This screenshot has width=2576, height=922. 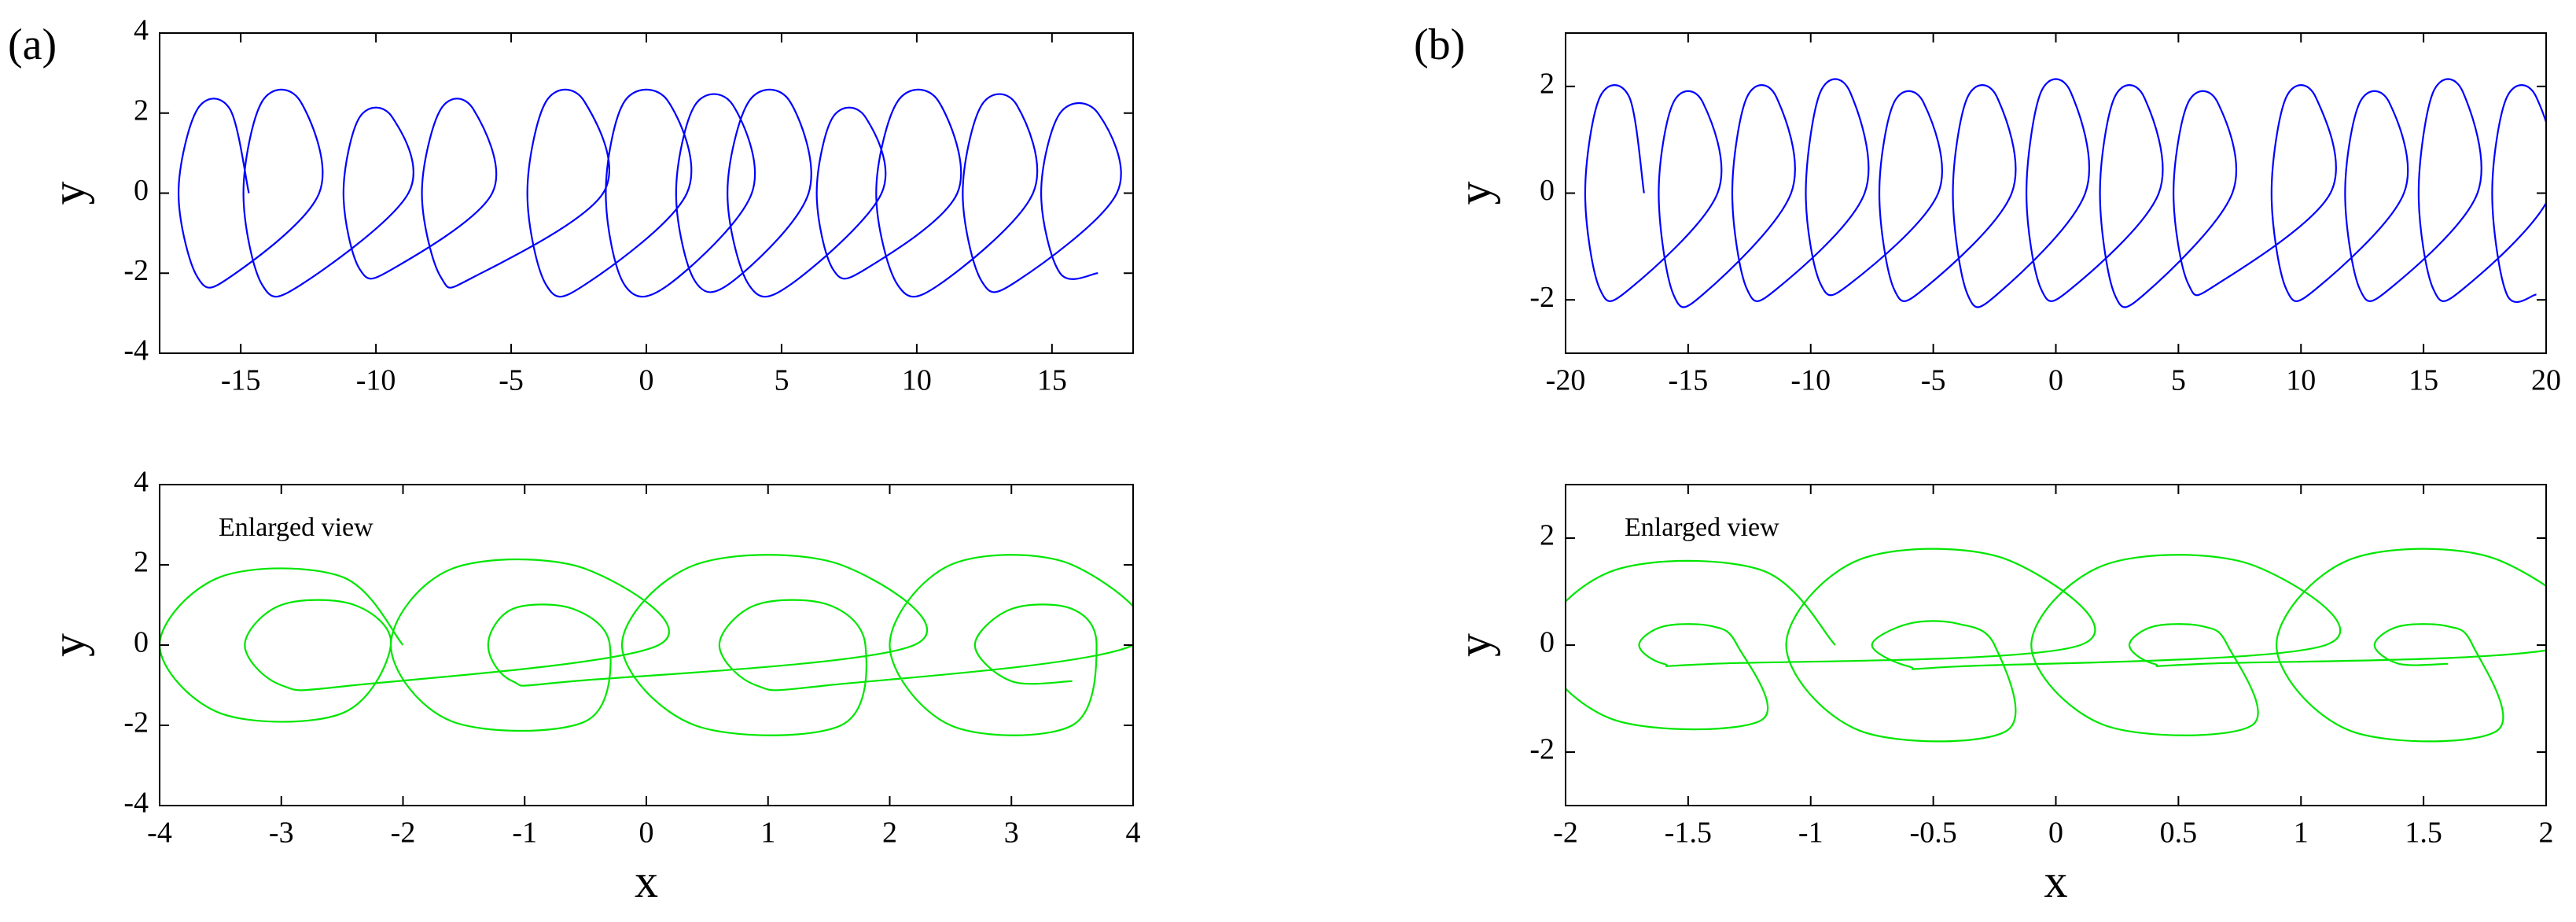 What do you see at coordinates (1012, 834) in the screenshot?
I see `x-tick-label: 3` at bounding box center [1012, 834].